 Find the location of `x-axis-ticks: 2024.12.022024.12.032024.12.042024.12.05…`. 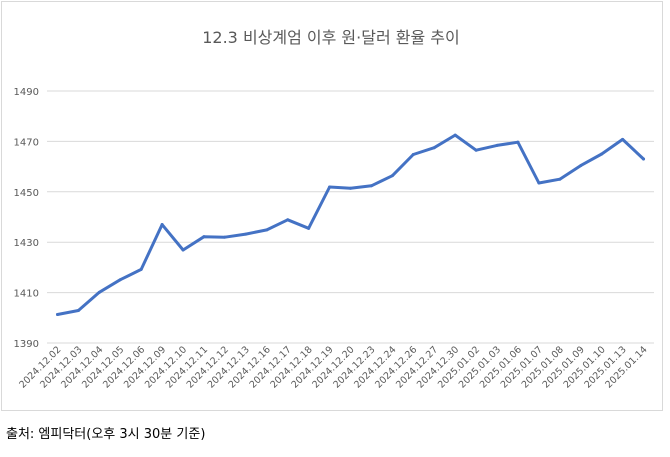

x-axis-ticks: 2024.12.022024.12.032024.12.042024.12.05… is located at coordinates (333, 367).